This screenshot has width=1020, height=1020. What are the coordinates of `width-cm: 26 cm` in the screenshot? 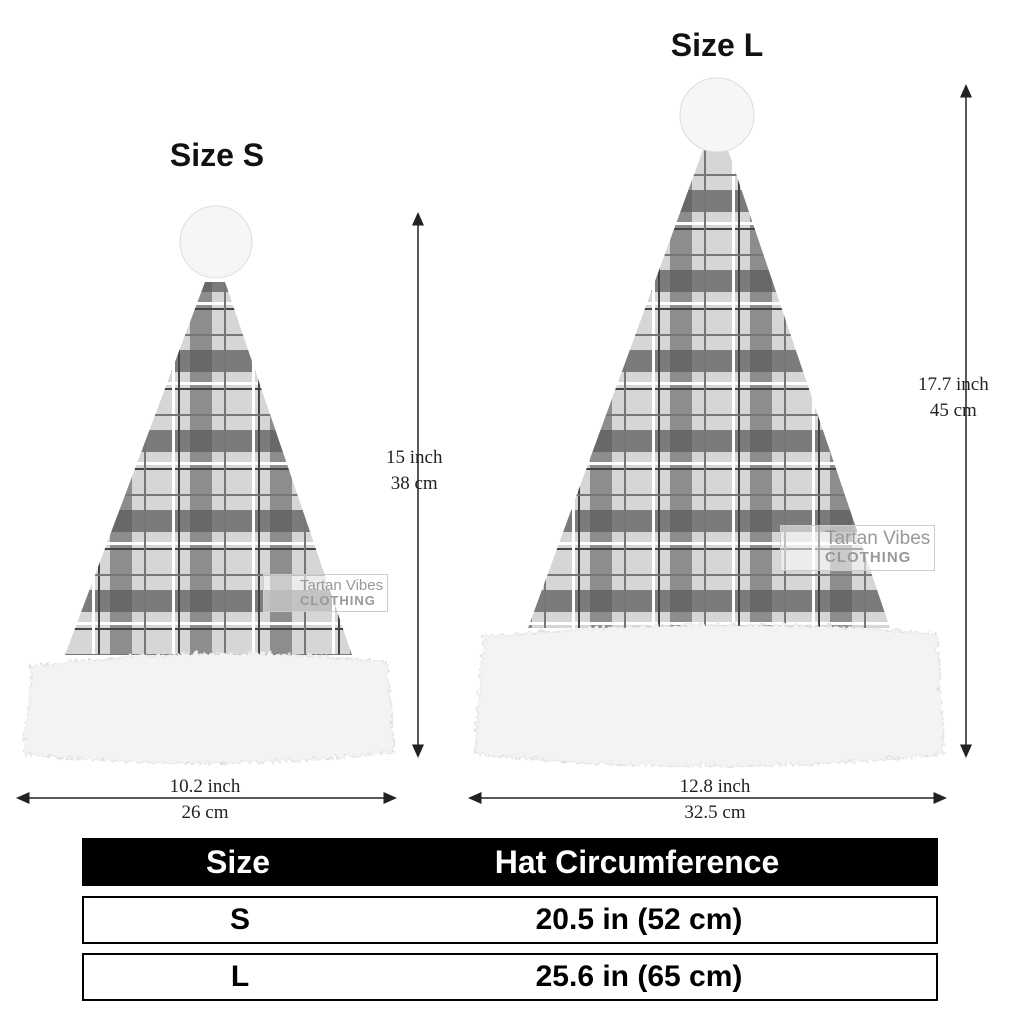 It's located at (205, 812).